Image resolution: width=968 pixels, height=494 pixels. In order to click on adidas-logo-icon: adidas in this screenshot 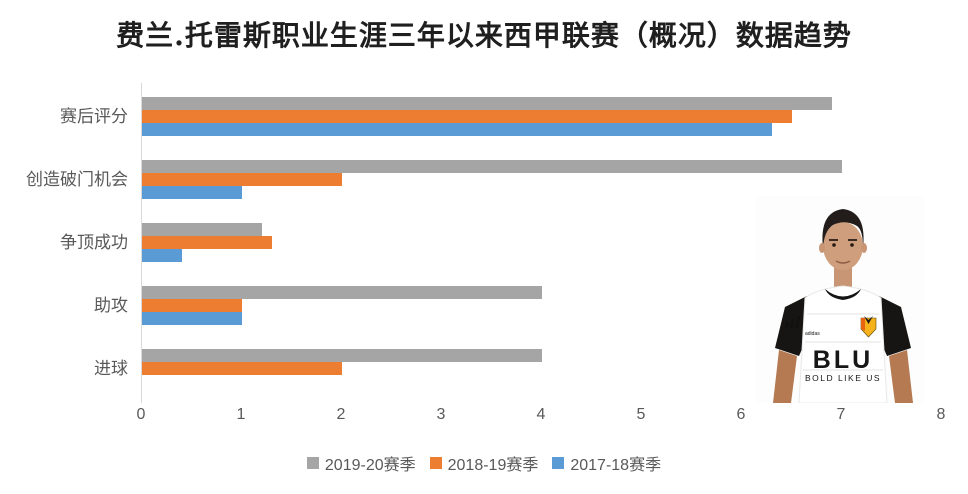, I will do `click(802, 326)`.